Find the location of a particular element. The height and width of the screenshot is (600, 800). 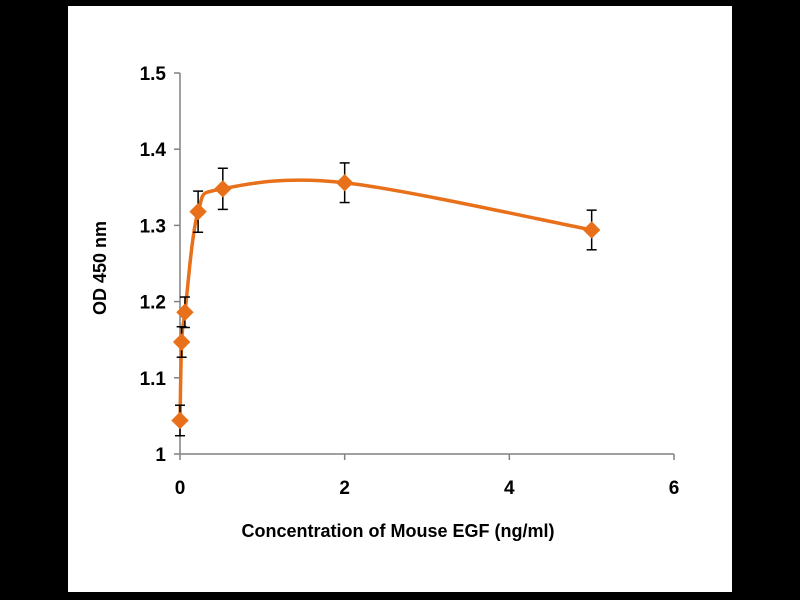

x-tick-label: 6 is located at coordinates (674, 488).